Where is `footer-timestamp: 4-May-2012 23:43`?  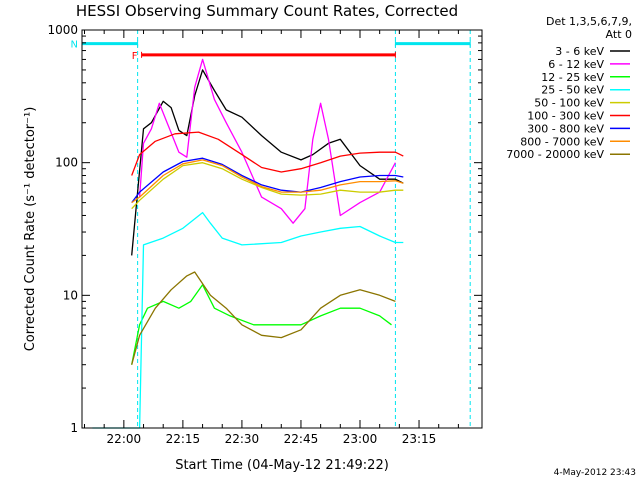 footer-timestamp: 4-May-2012 23:43 is located at coordinates (595, 473).